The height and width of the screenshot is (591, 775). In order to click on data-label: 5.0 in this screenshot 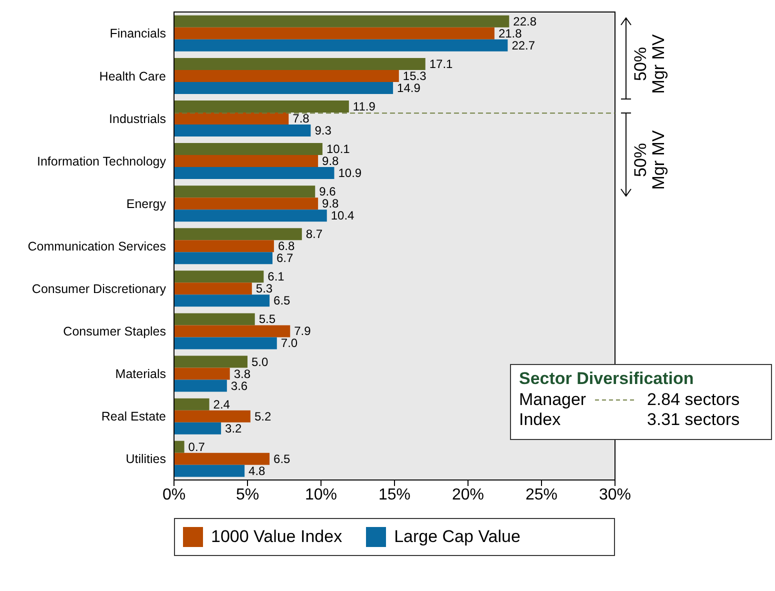, I will do `click(260, 361)`.